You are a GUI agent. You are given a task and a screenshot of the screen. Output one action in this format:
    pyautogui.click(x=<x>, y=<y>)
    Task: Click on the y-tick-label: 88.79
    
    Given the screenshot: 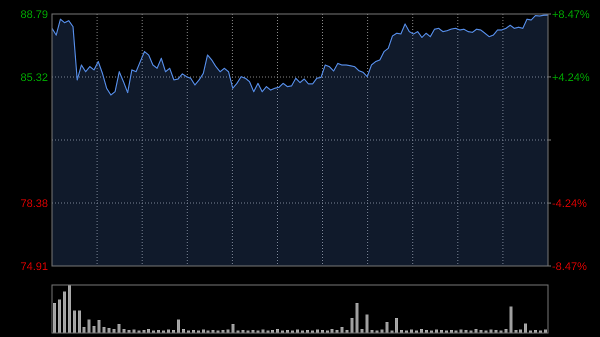 What is the action you would take?
    pyautogui.click(x=34, y=14)
    